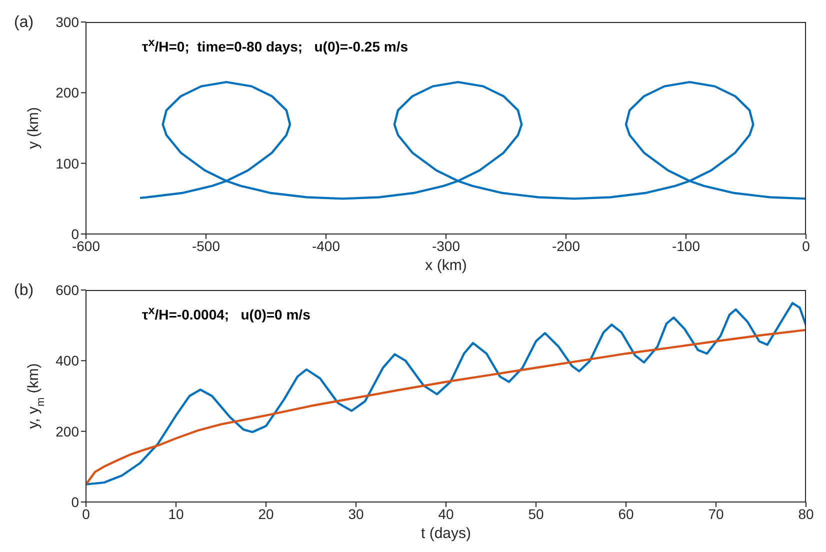 This screenshot has height=552, width=826. I want to click on x-tick-label: 80, so click(806, 514).